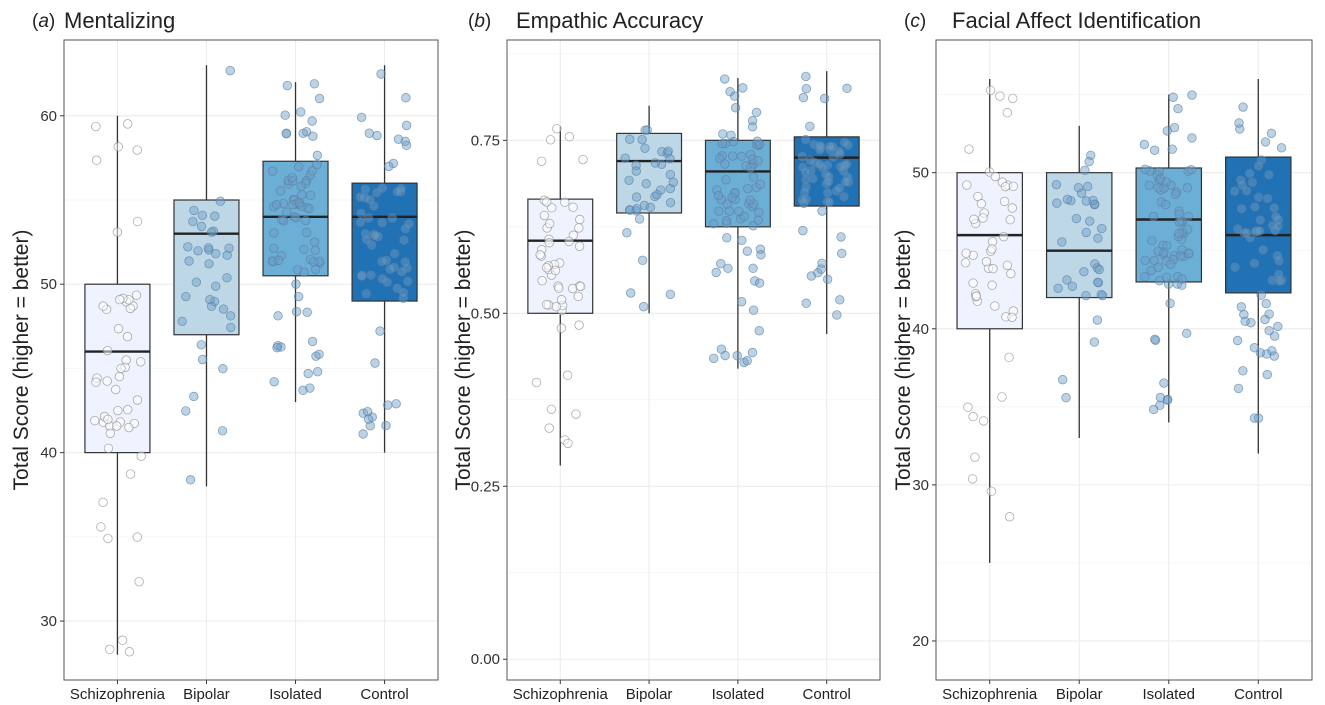 This screenshot has width=1325, height=705. Describe the element at coordinates (827, 694) in the screenshot. I see `x-tick-label: Control` at that location.